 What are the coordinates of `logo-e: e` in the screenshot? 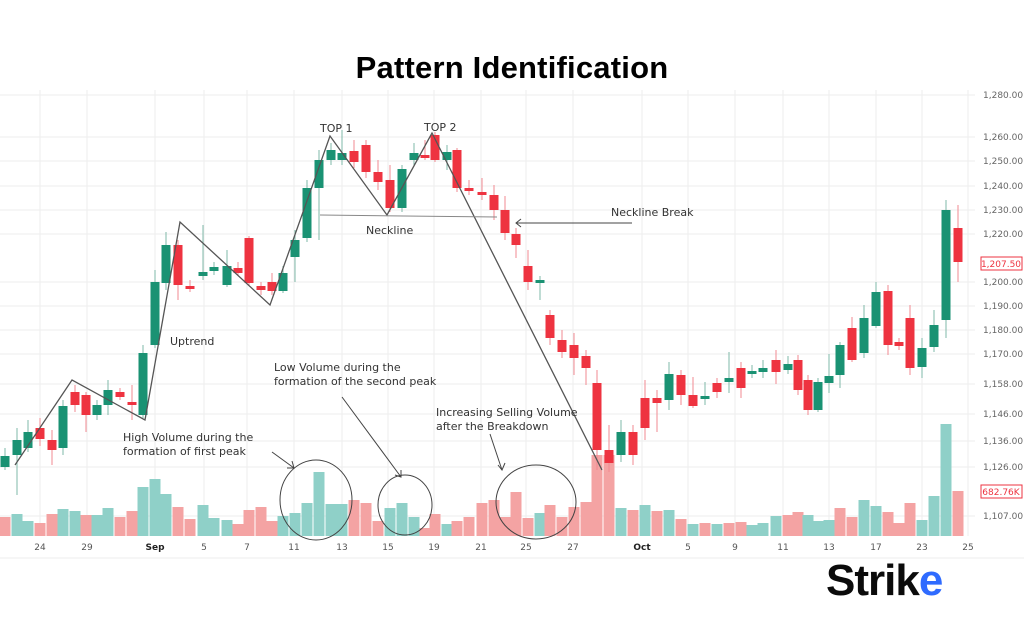 It's located at (931, 580).